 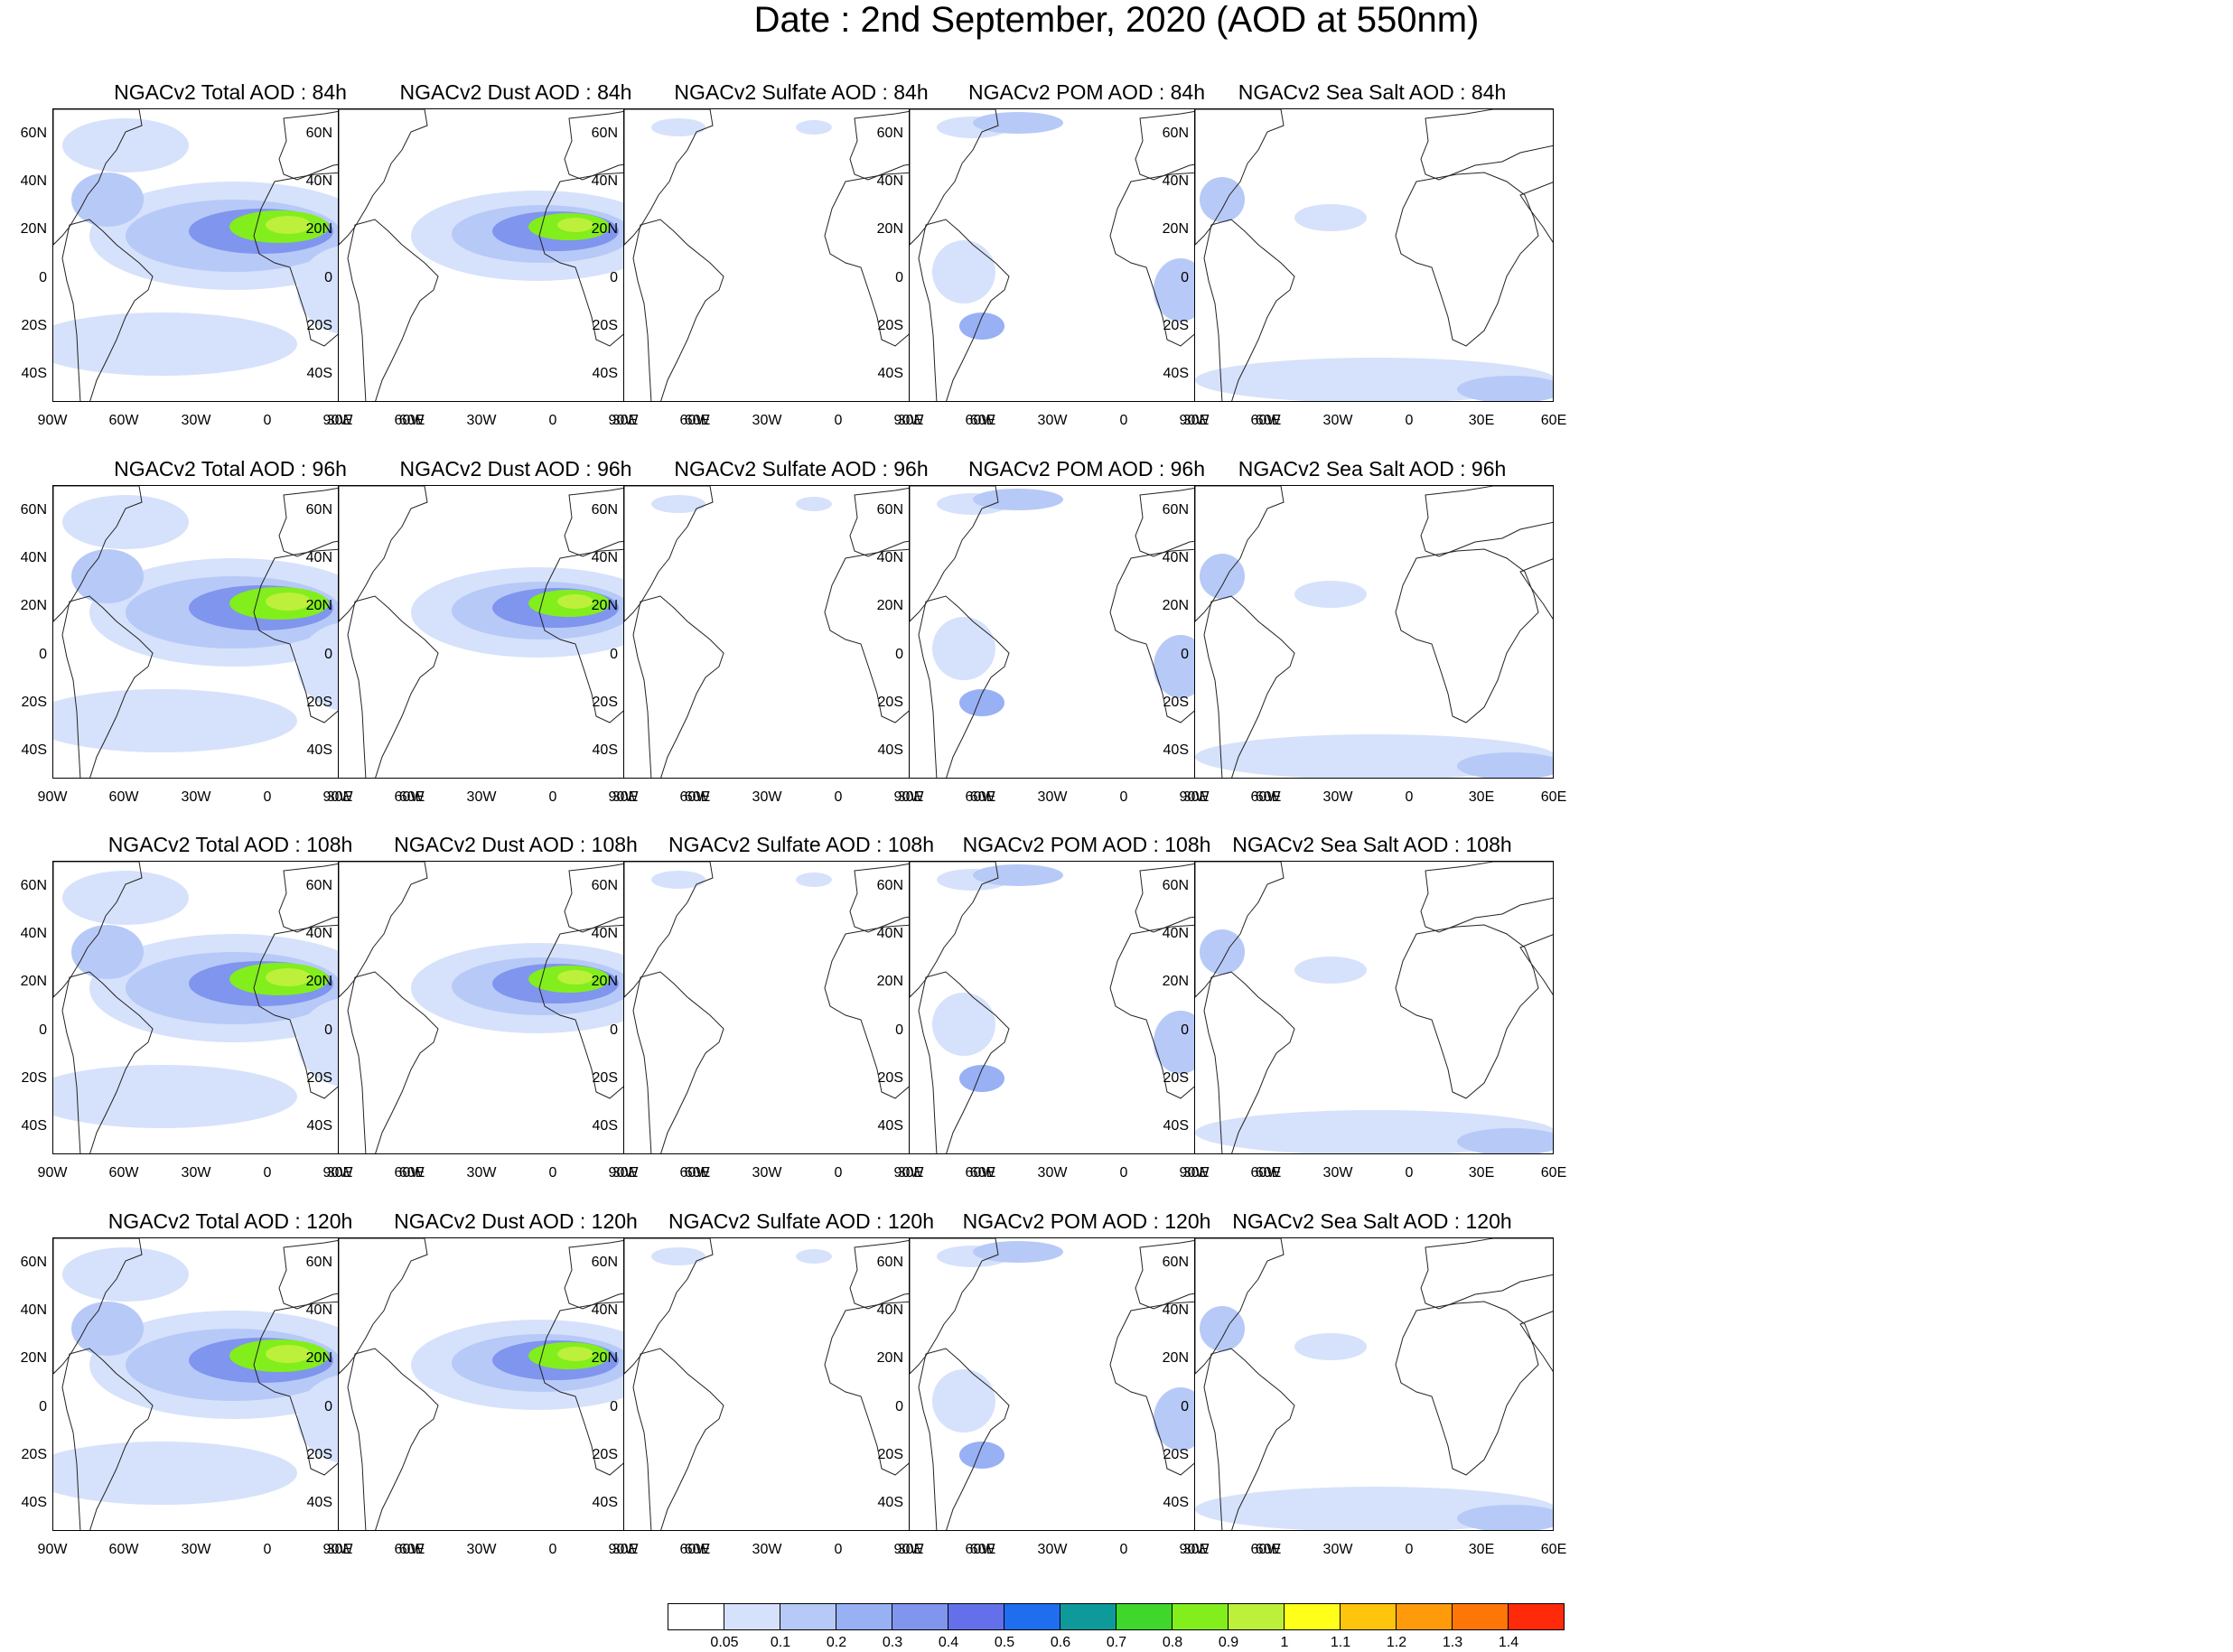 I want to click on lat-tick-label: 20N, so click(x=604, y=1358).